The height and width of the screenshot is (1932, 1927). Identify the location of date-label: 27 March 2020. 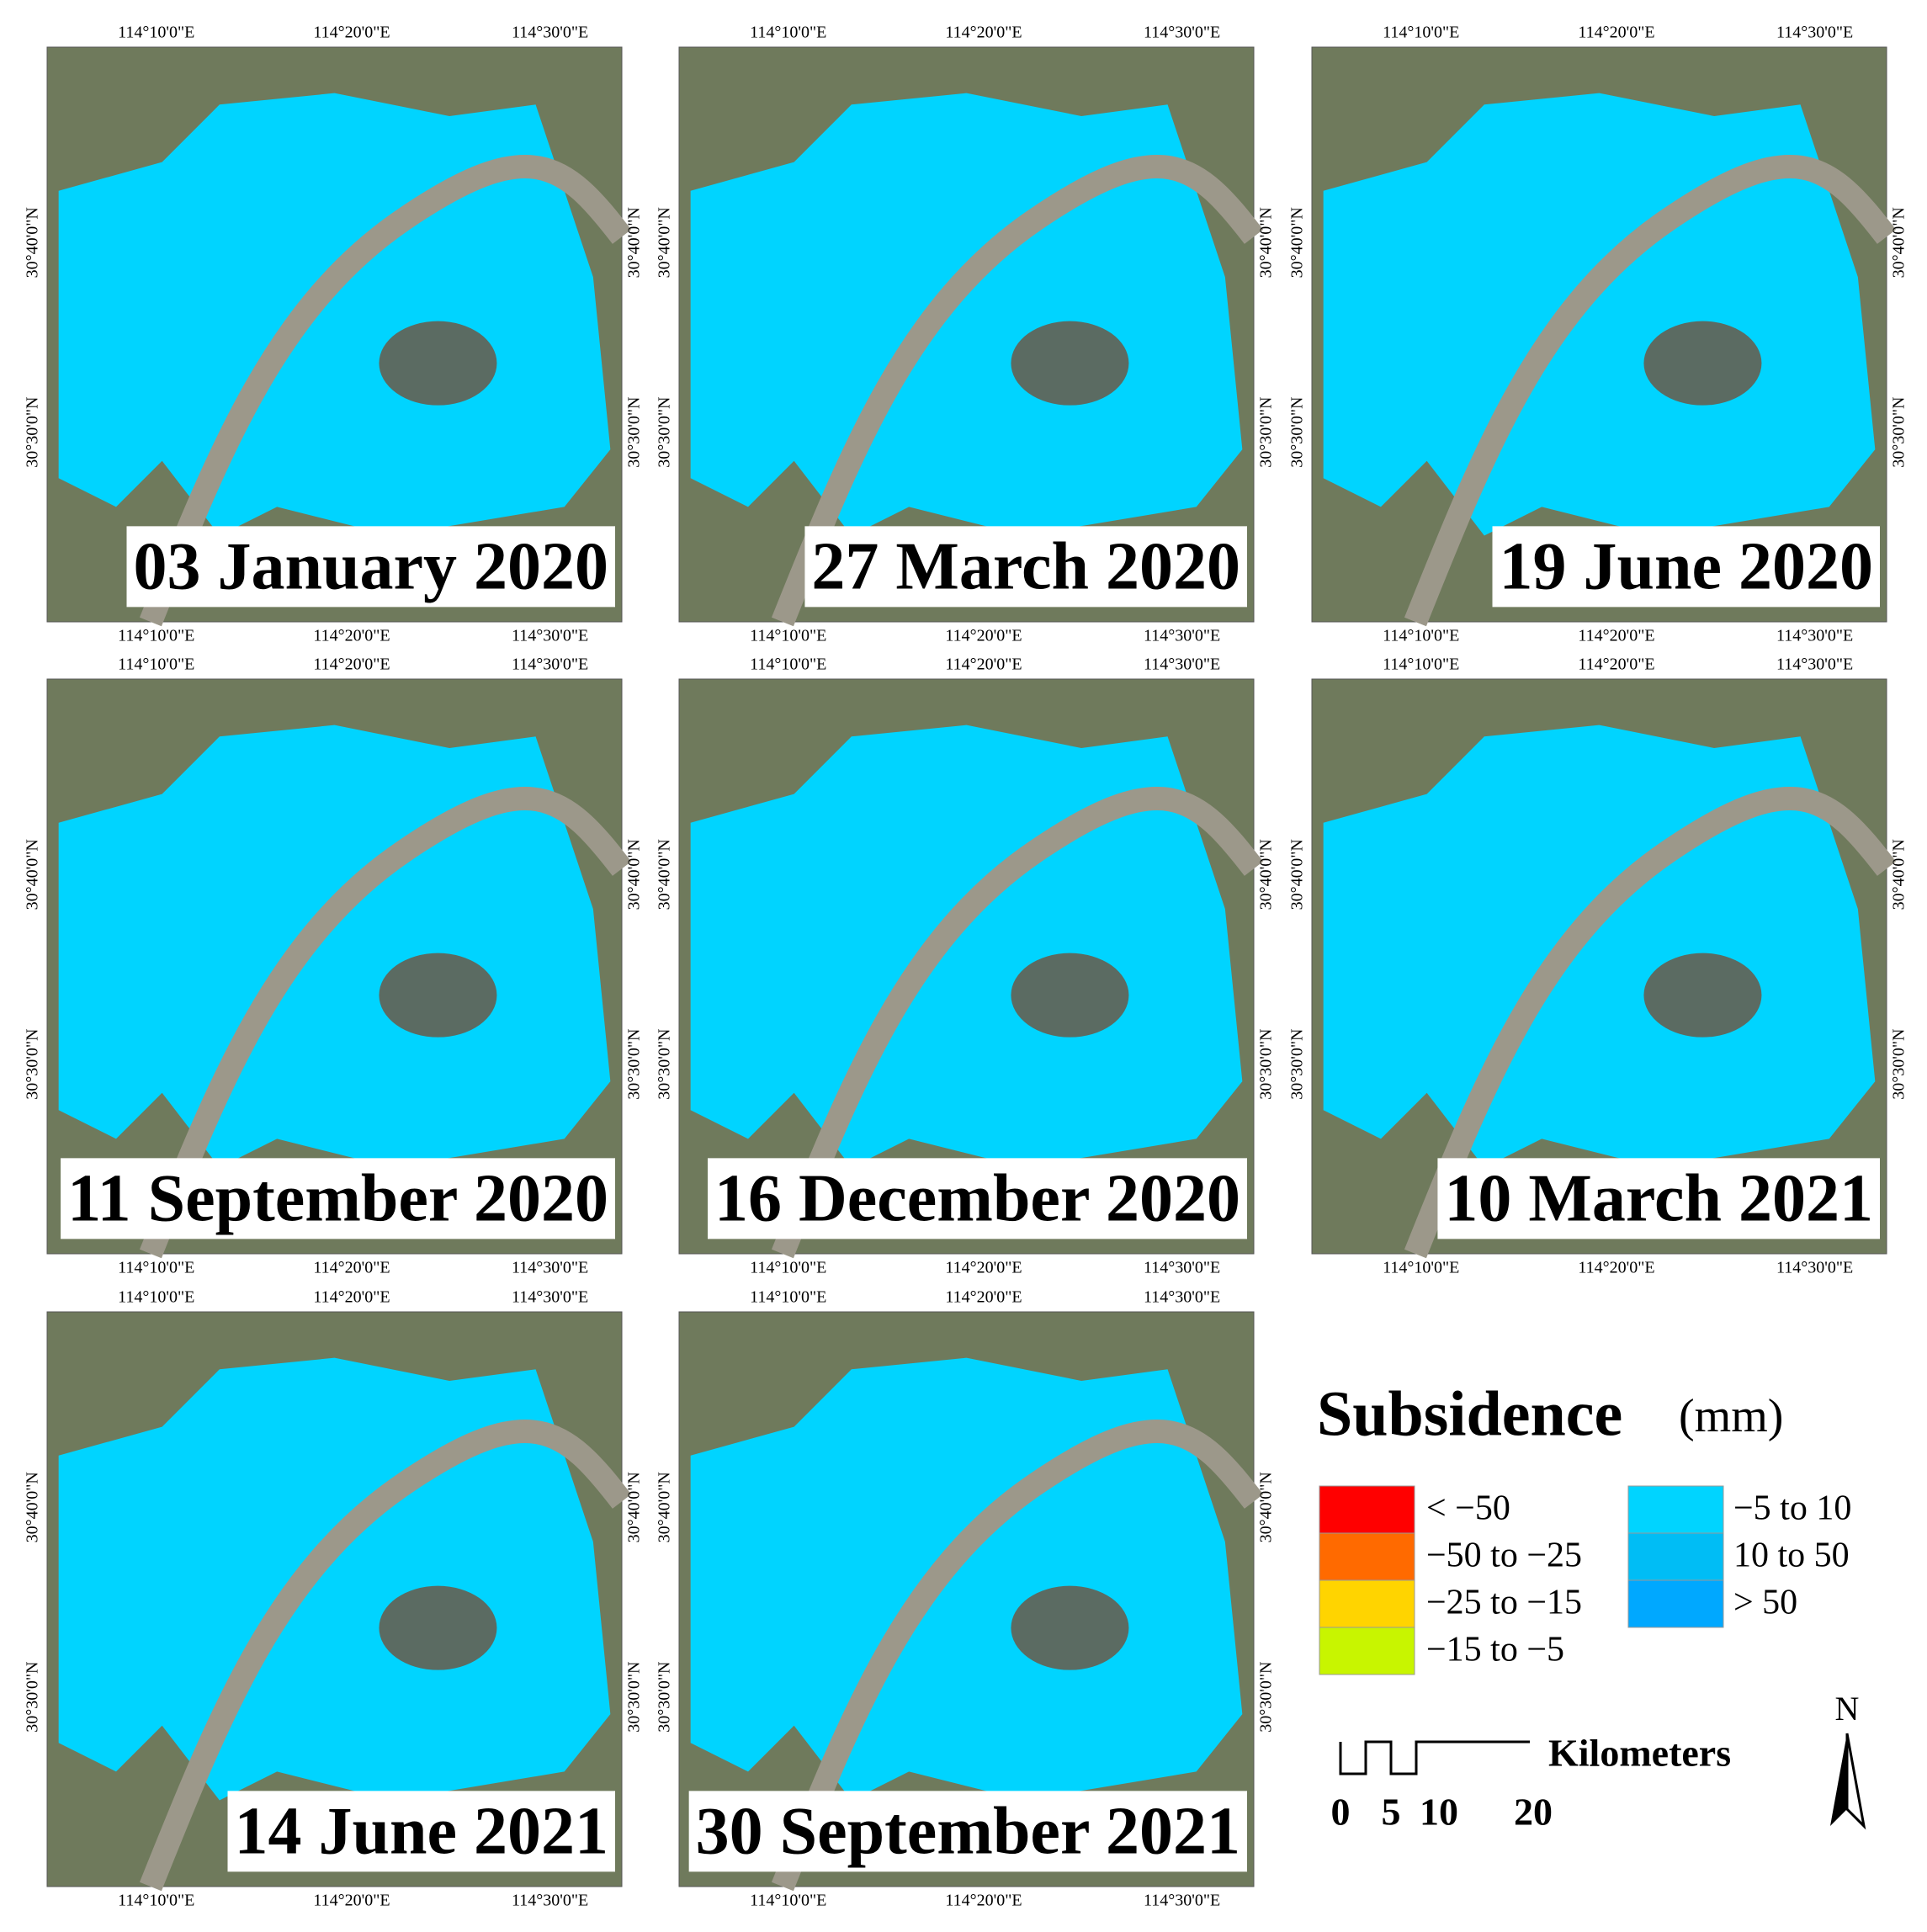
(1025, 566).